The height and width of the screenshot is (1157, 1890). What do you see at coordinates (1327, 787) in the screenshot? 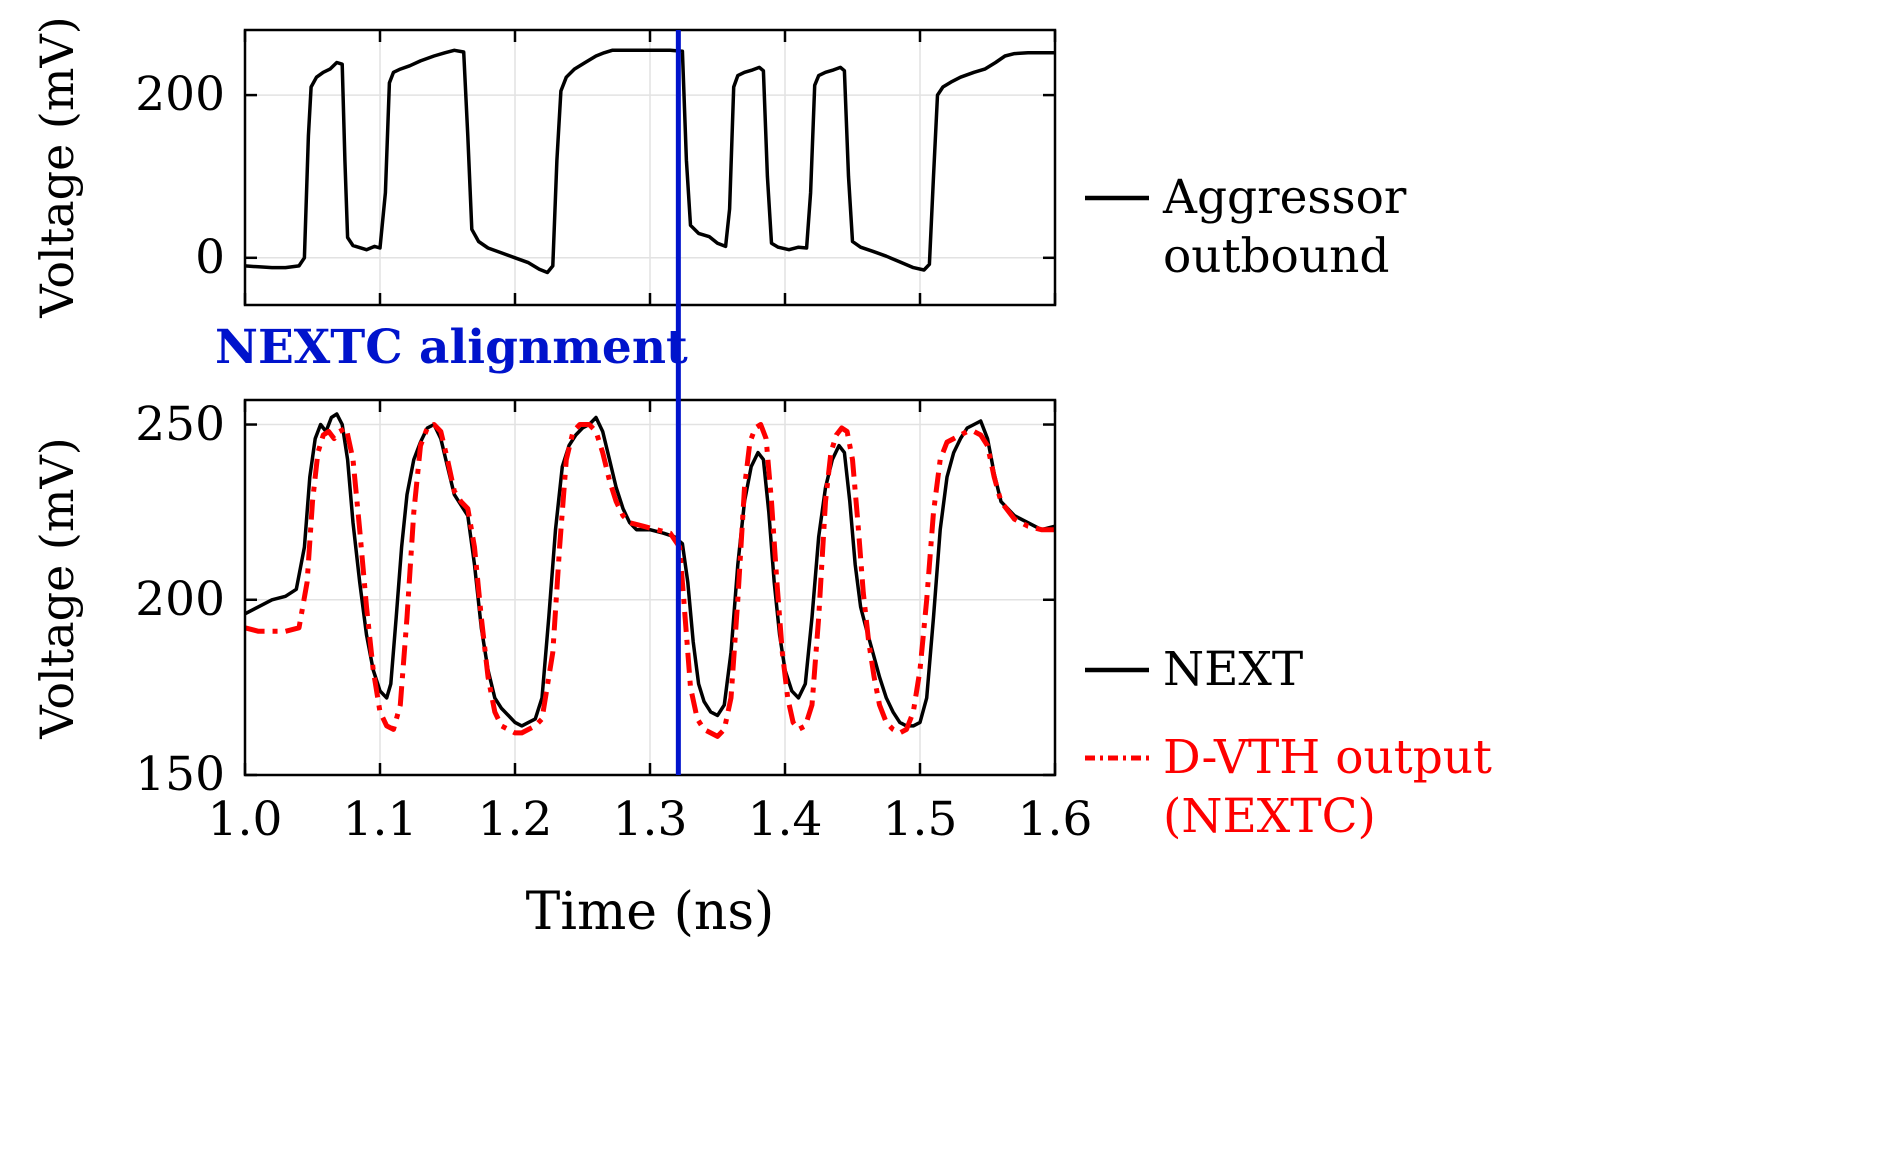
I see `legend-text-dvth: D-VTH output (NEXTC)` at bounding box center [1327, 787].